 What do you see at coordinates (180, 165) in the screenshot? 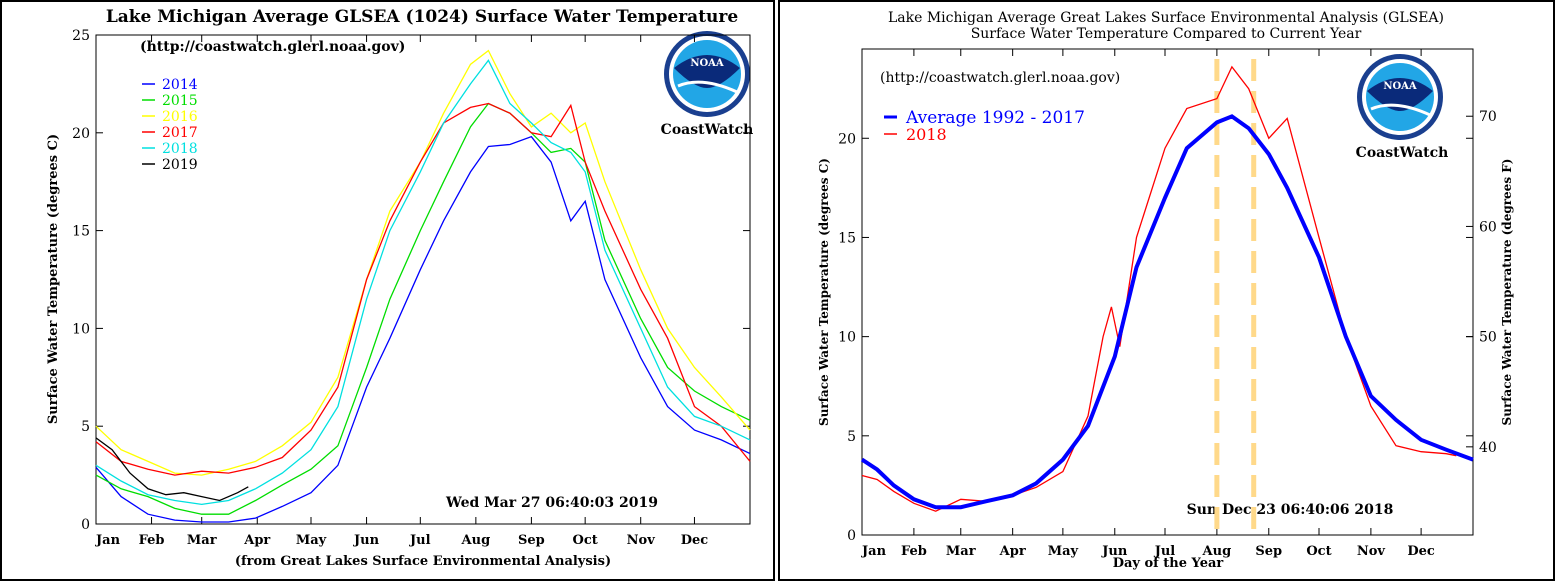
I see `legend-label-2019: 2019` at bounding box center [180, 165].